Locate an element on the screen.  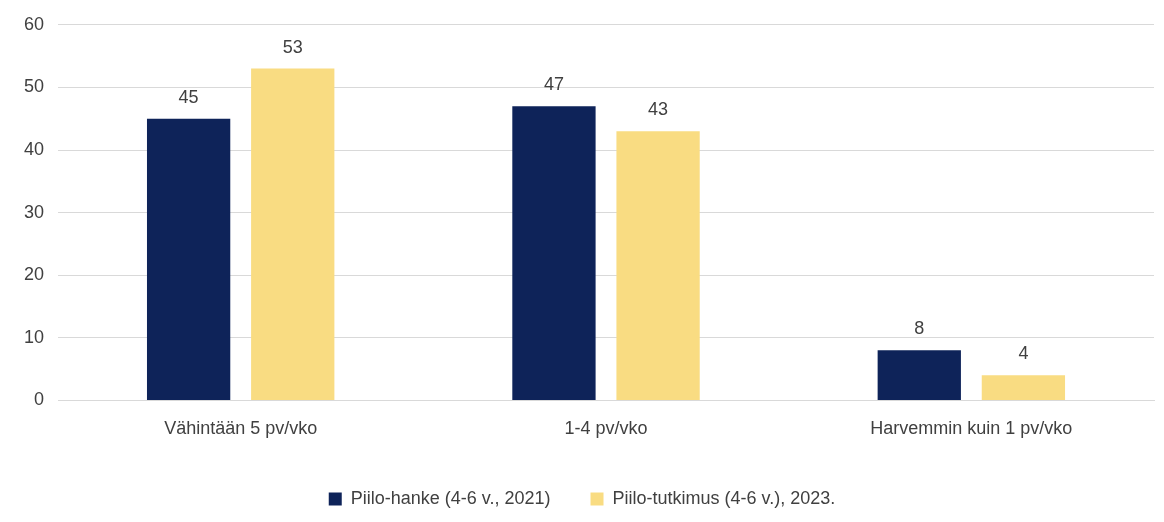
y-tick-label: 50 is located at coordinates (34, 86).